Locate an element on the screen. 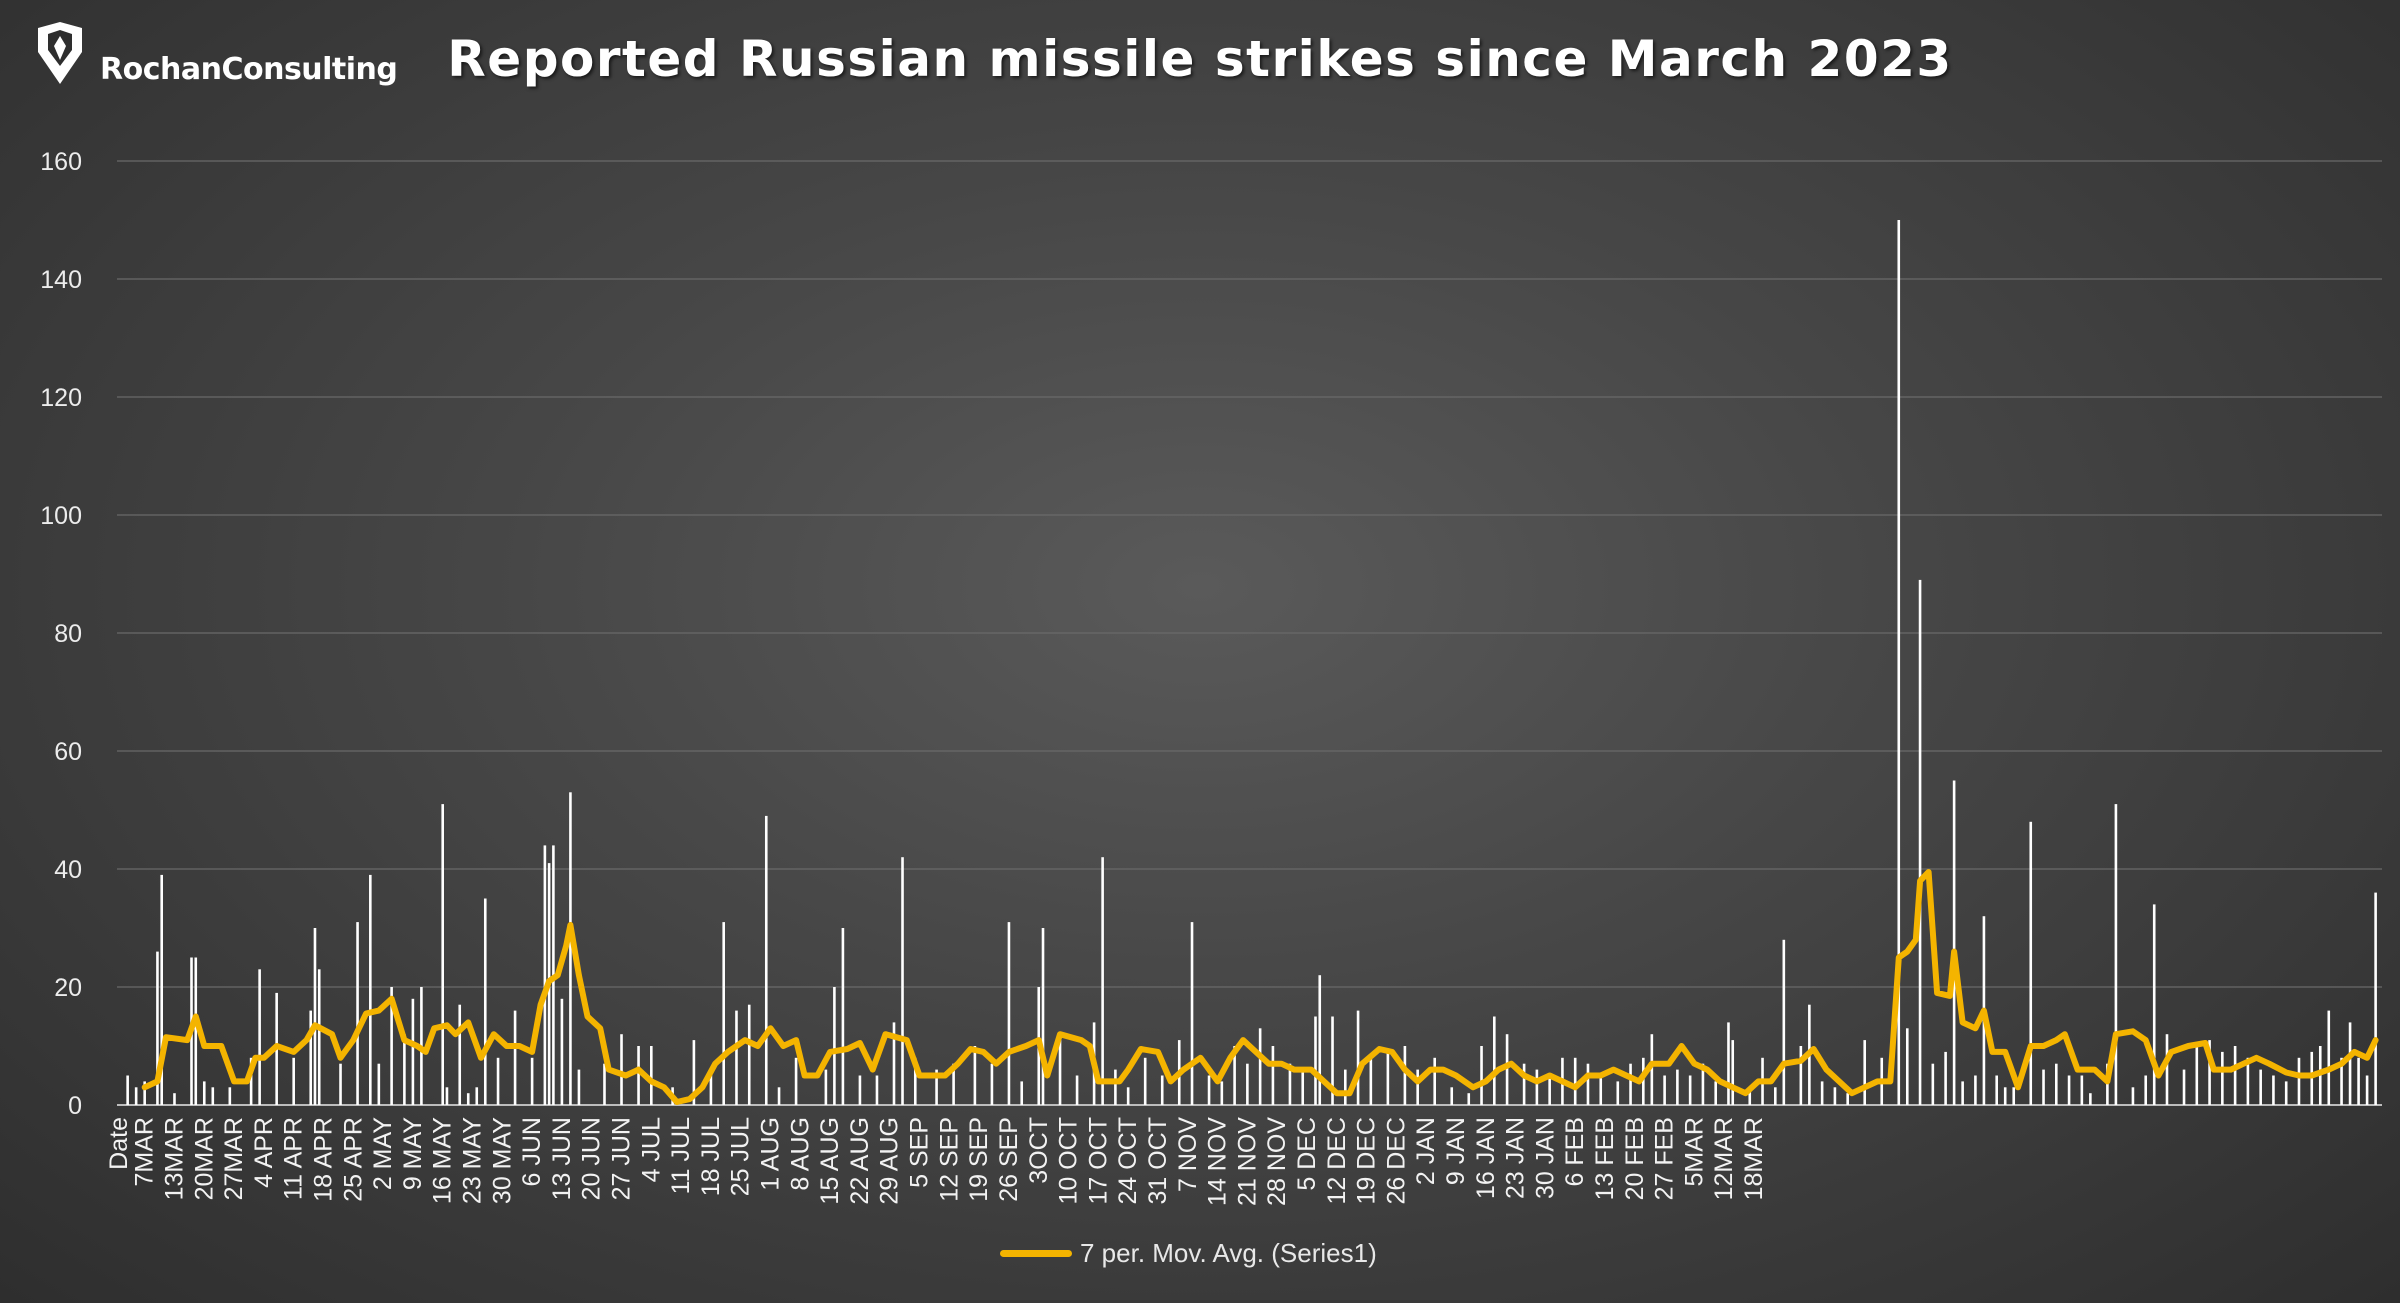 This screenshot has height=1303, width=2400. x-tick-label: 18 APR is located at coordinates (323, 1159).